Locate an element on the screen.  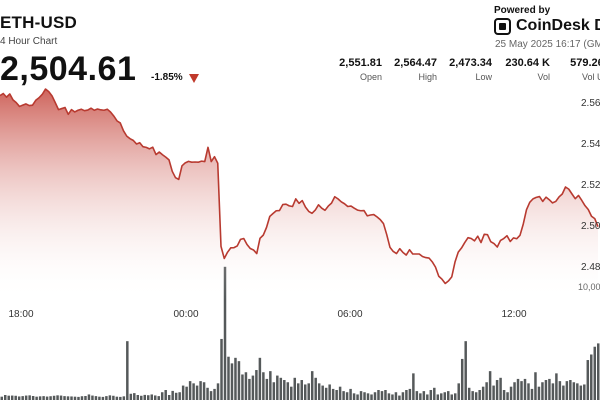
stat-label: Low is located at coordinates (483, 77).